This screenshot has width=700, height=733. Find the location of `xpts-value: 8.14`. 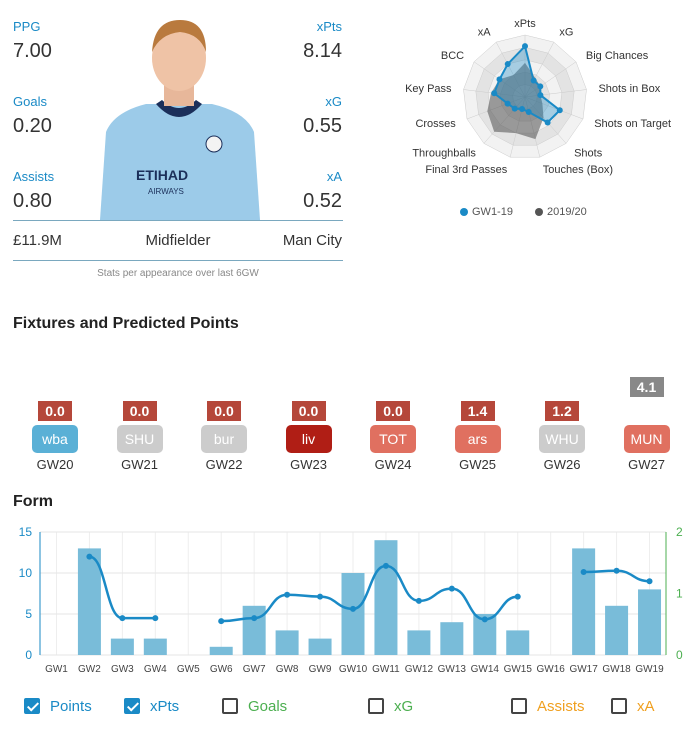

xpts-value: 8.14 is located at coordinates (322, 51).